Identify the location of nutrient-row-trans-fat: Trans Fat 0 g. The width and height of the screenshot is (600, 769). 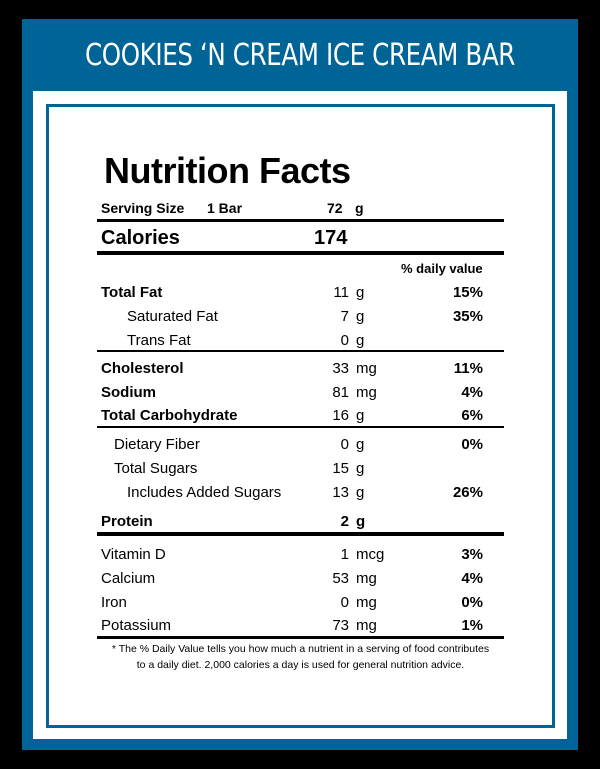
(246, 340).